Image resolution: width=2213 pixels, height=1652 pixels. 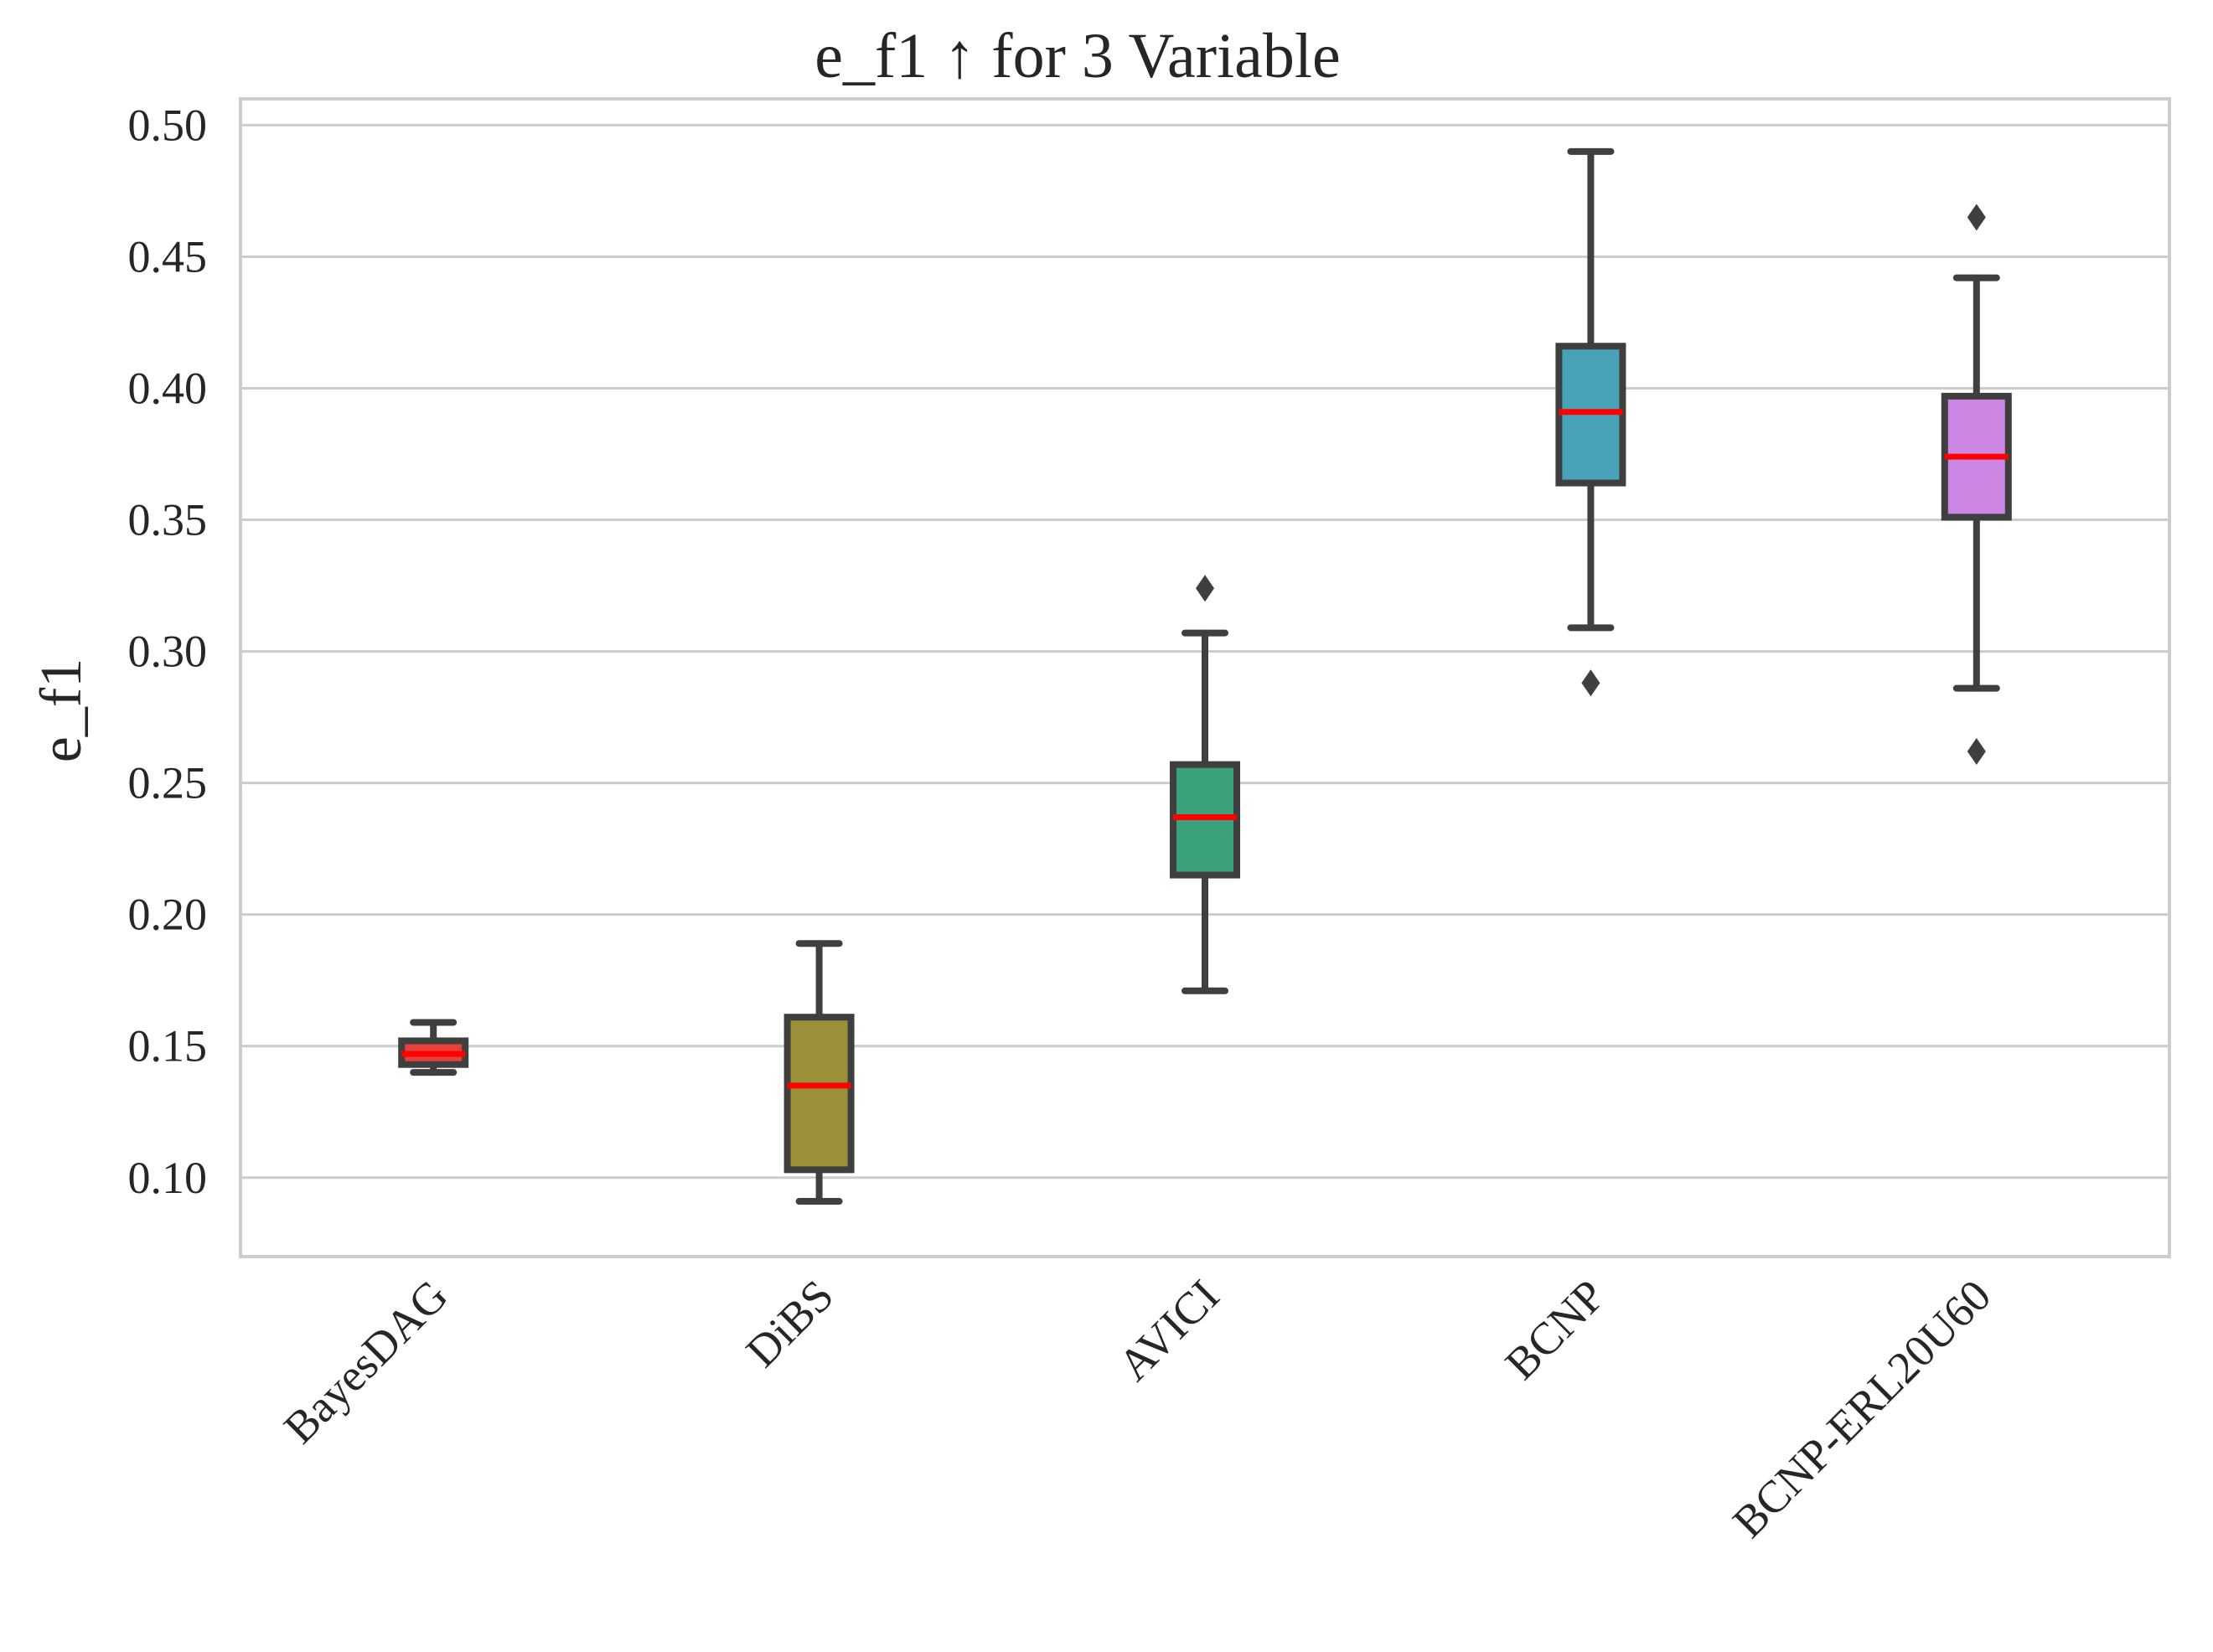 I want to click on x-tick-label: DiBS, so click(x=790, y=1323).